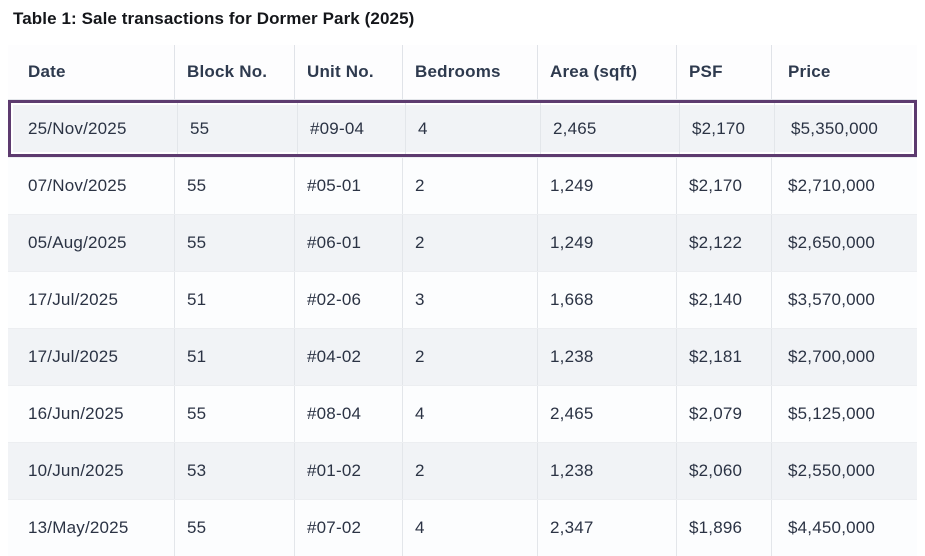 The image size is (925, 556). What do you see at coordinates (91, 414) in the screenshot?
I see `cell-date: 16/Jun/2025` at bounding box center [91, 414].